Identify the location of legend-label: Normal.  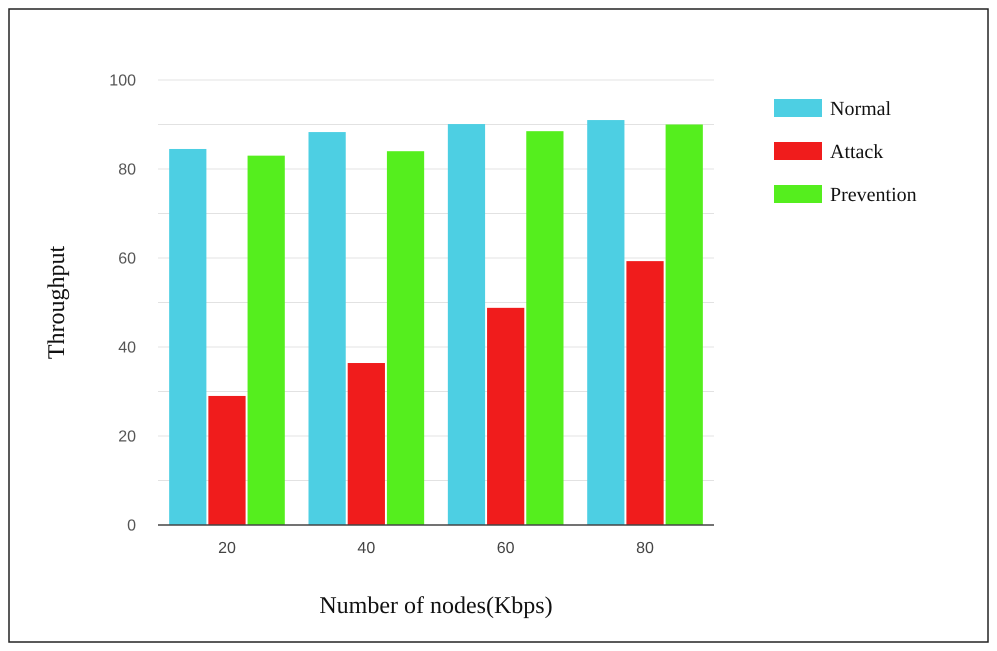
(861, 109).